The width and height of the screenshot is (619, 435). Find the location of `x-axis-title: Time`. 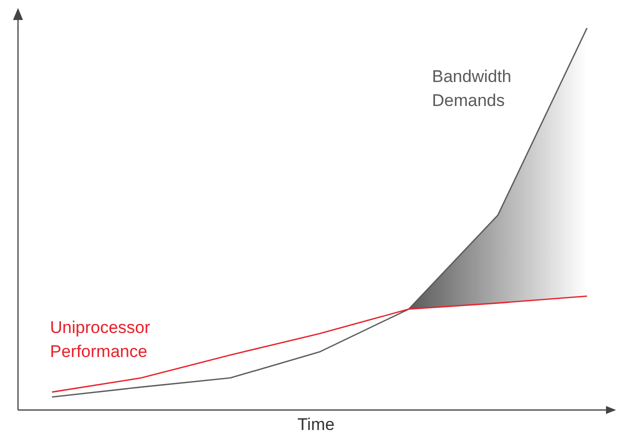

x-axis-title: Time is located at coordinates (316, 424).